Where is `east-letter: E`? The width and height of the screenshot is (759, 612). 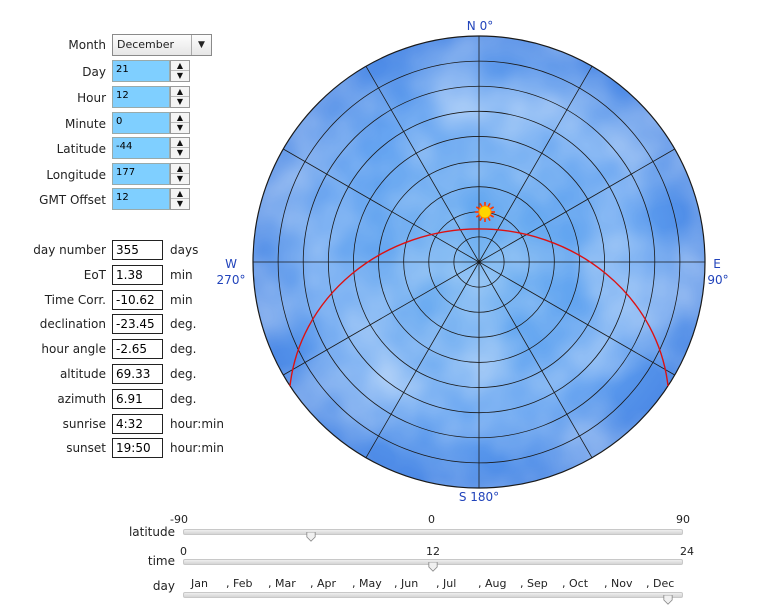
east-letter: E is located at coordinates (717, 264).